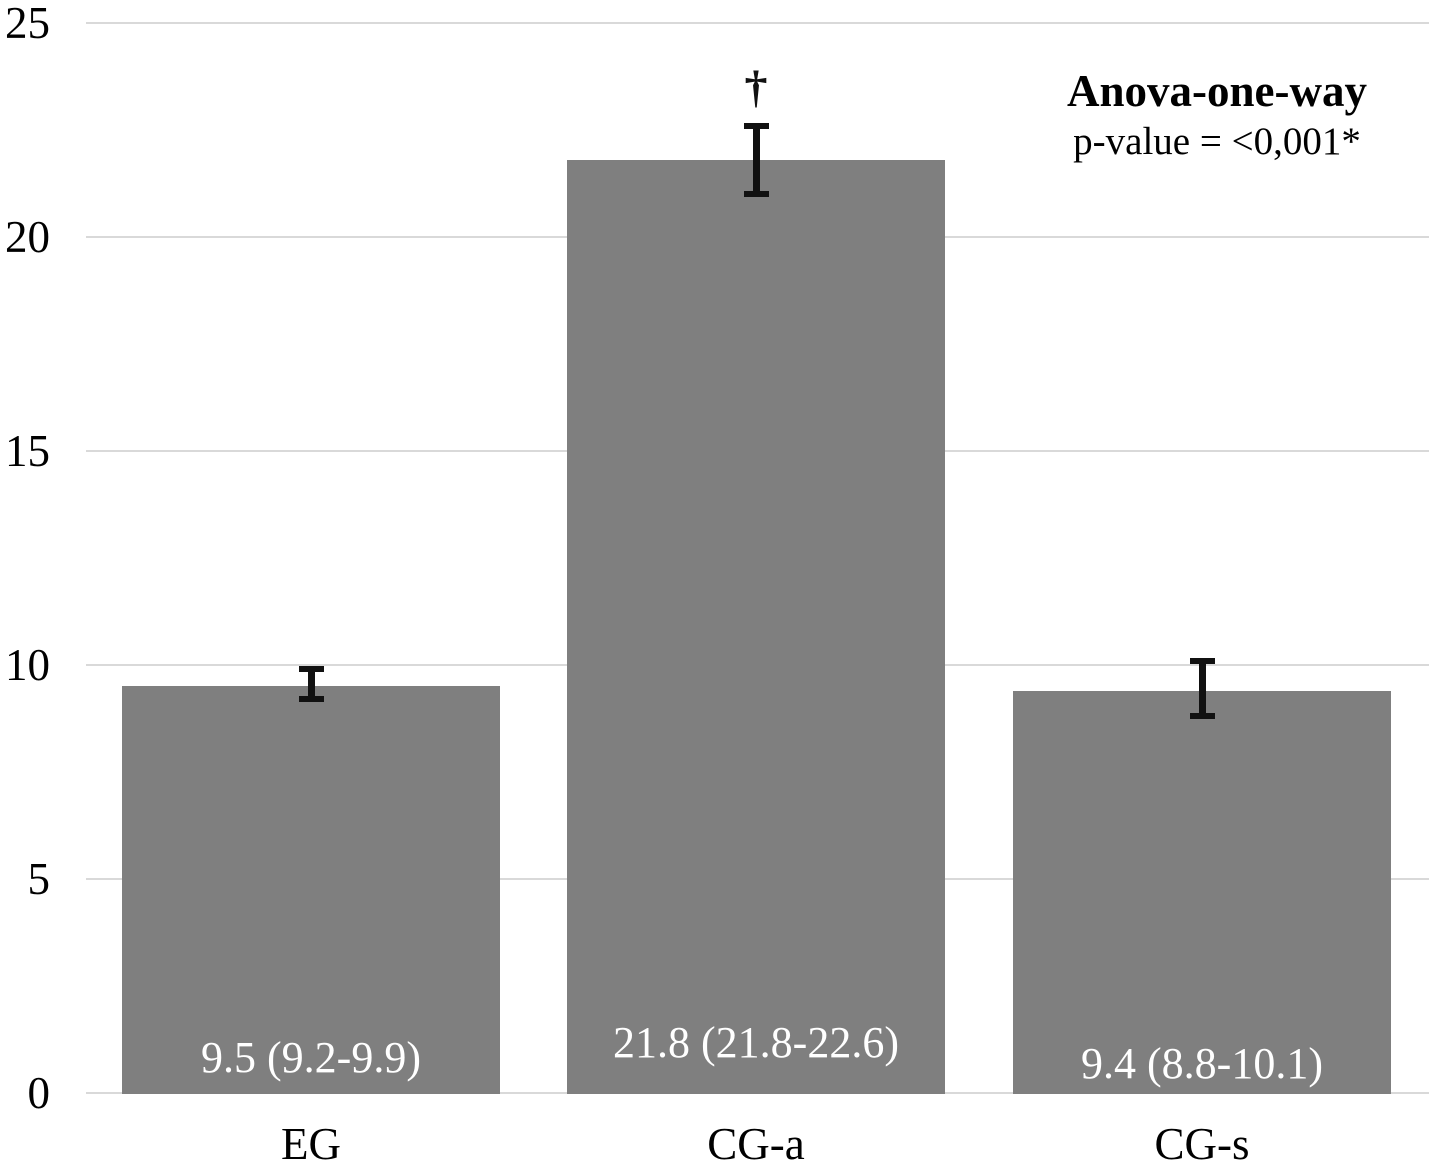 The width and height of the screenshot is (1429, 1170). What do you see at coordinates (756, 194) in the screenshot?
I see `error-bar-cap-bottom-CG-a` at bounding box center [756, 194].